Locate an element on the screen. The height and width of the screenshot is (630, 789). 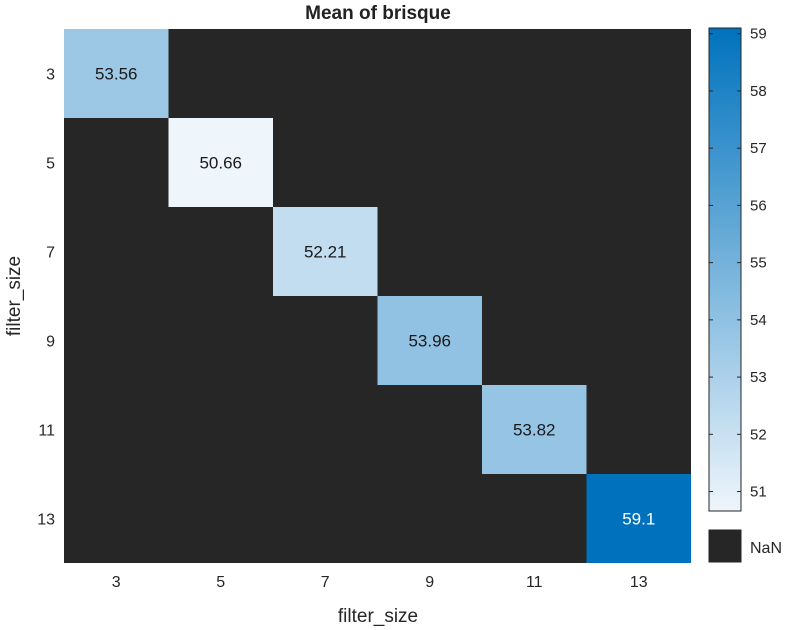
x-tick-label: 11 is located at coordinates (534, 582).